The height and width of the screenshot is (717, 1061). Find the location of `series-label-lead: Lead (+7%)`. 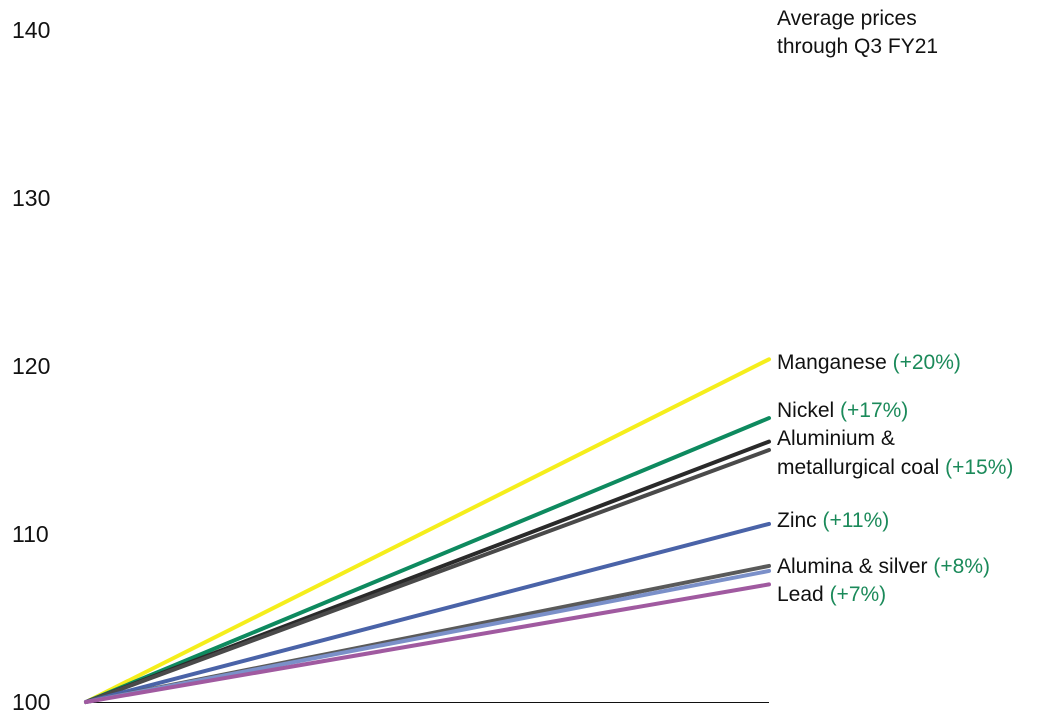

series-label-lead: Lead (+7%) is located at coordinates (831, 594).